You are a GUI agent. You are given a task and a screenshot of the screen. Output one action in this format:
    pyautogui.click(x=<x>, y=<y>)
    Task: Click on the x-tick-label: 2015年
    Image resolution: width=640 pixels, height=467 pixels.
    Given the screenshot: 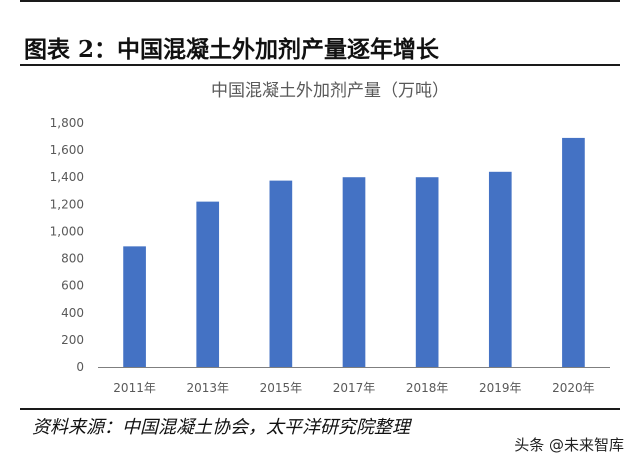 What is the action you would take?
    pyautogui.click(x=281, y=388)
    